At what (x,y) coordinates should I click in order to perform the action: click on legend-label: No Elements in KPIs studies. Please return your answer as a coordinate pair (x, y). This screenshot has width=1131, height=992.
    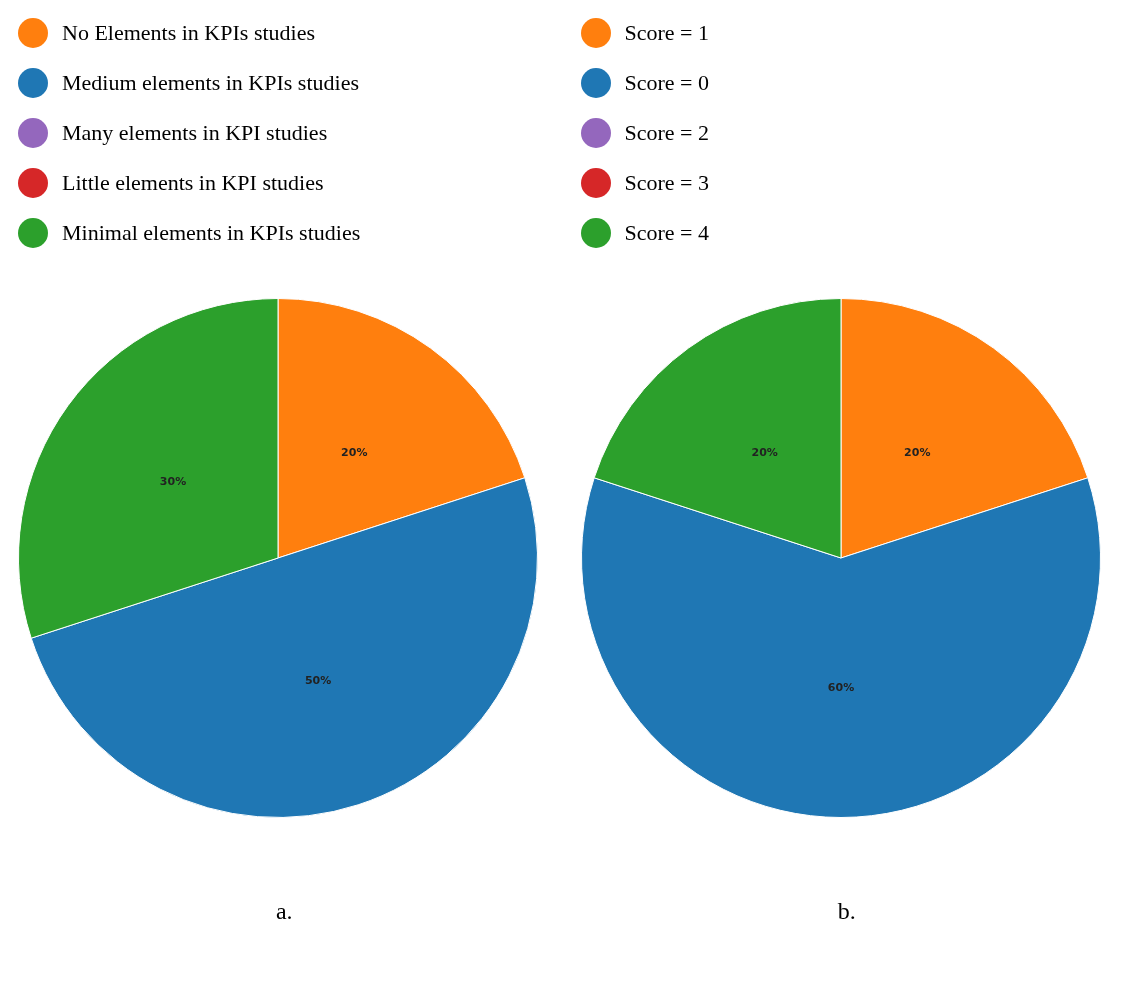
    Looking at the image, I should click on (188, 33).